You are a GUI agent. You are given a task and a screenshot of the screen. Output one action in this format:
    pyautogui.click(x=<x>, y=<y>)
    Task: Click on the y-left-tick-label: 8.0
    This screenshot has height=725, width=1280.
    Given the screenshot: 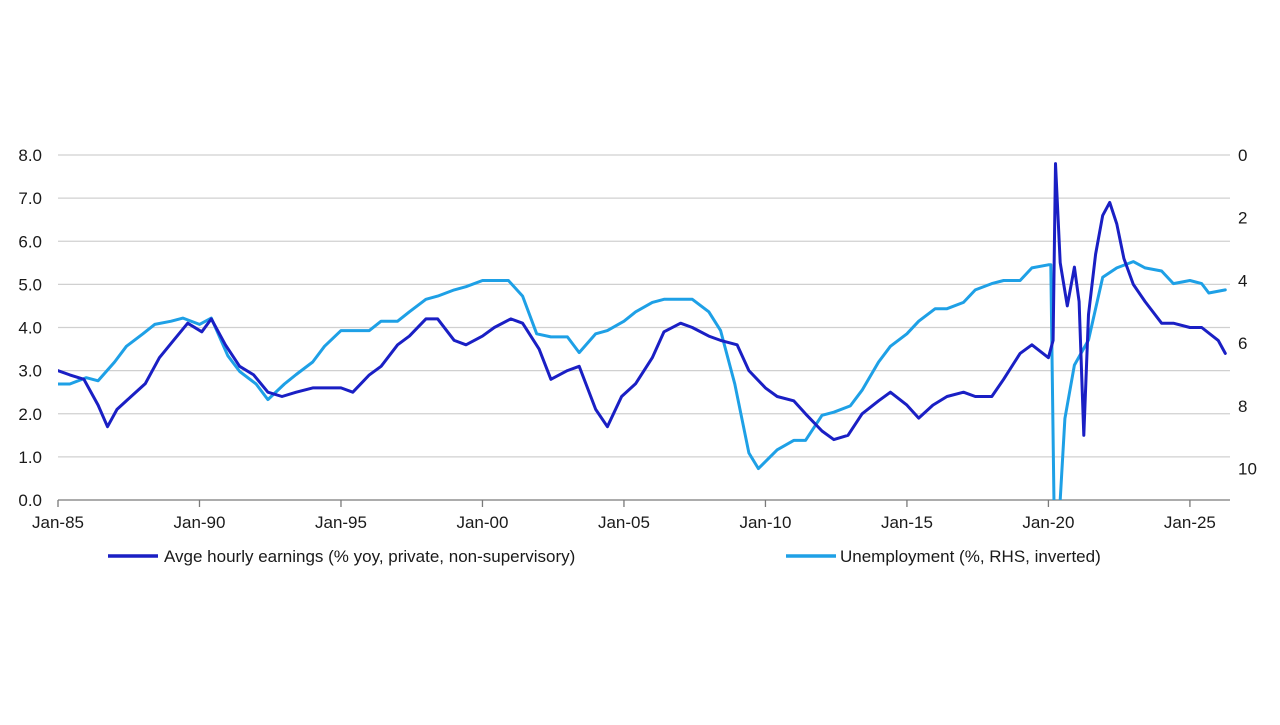 What is the action you would take?
    pyautogui.click(x=30, y=155)
    